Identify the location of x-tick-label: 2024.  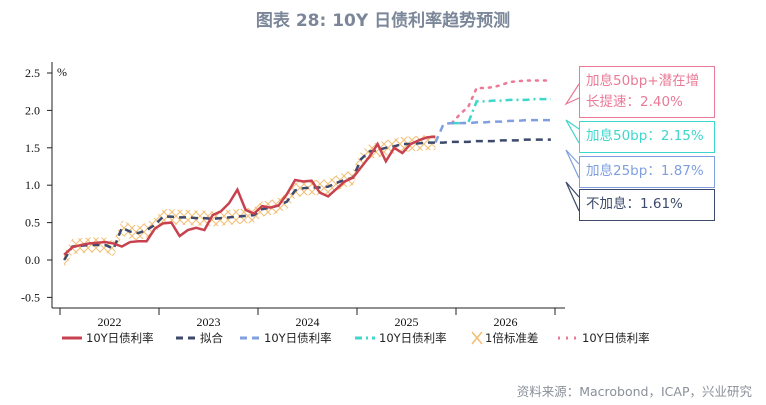
(308, 322).